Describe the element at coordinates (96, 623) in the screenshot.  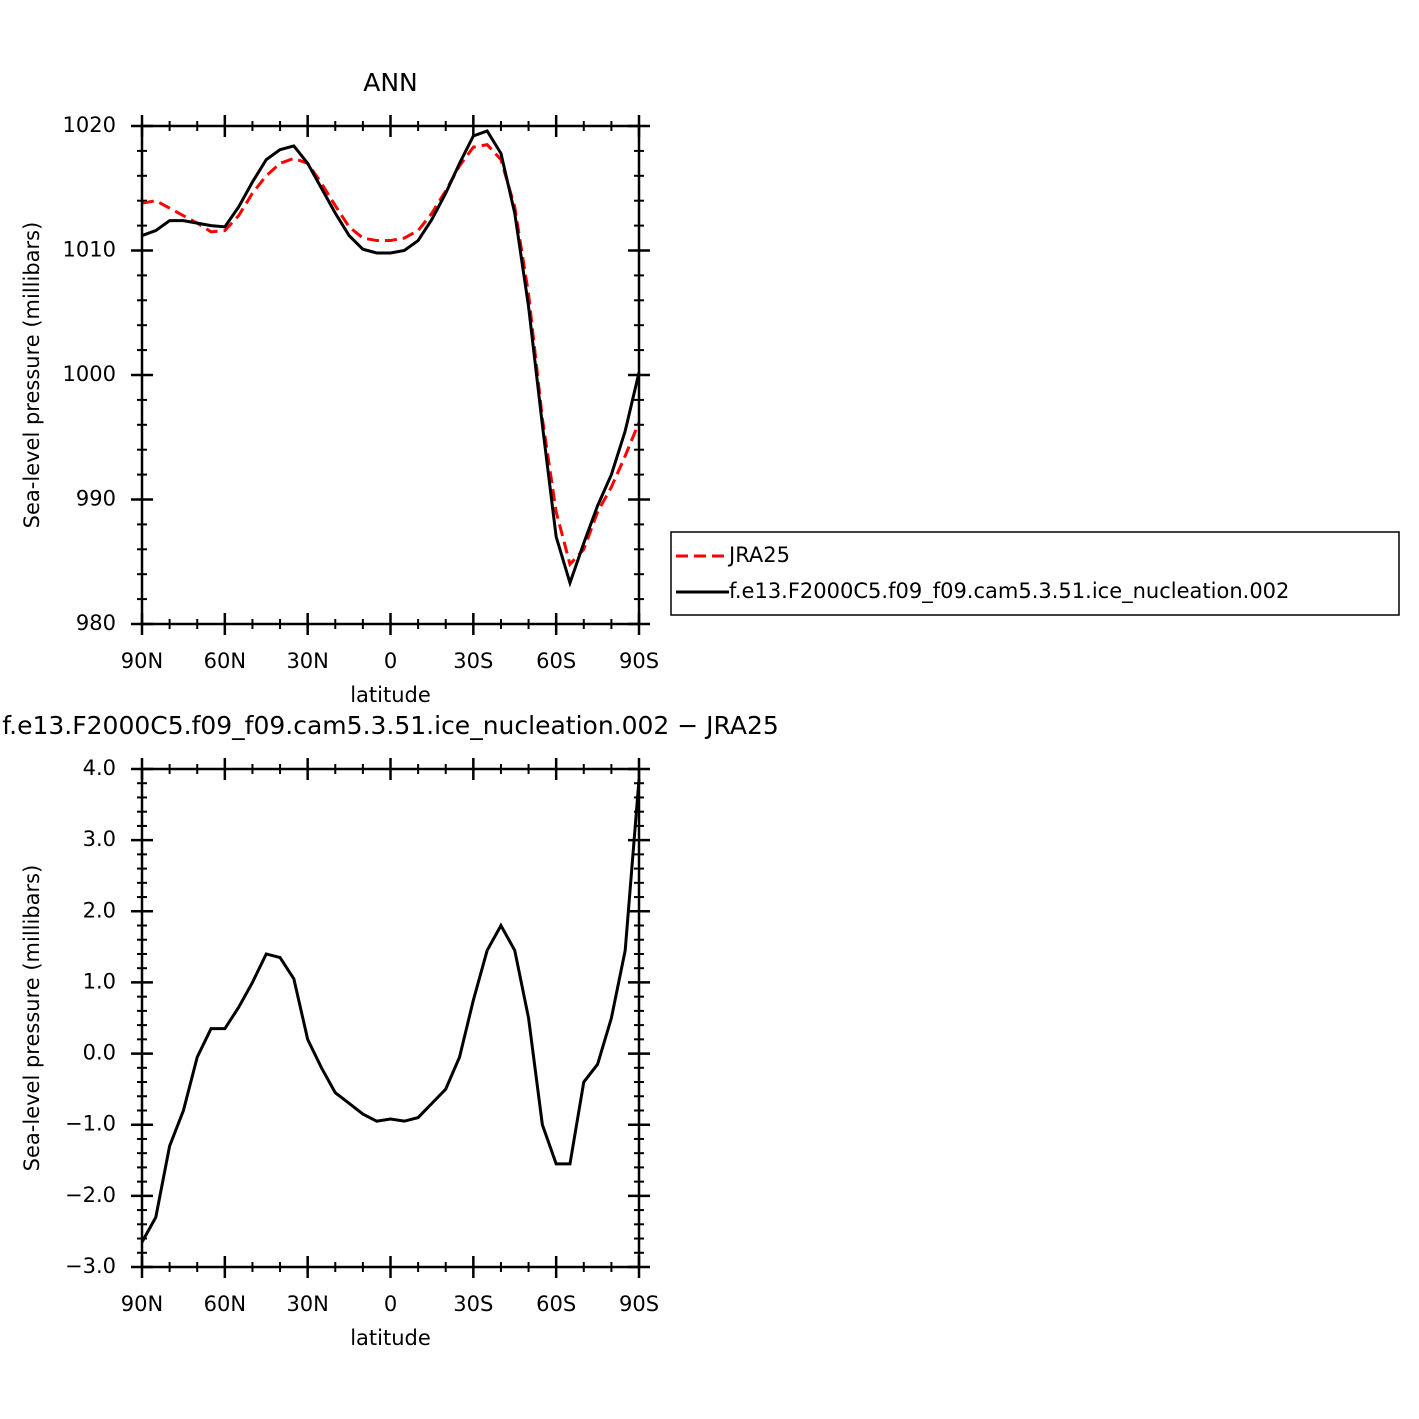
I see `y-tick-label: 980` at that location.